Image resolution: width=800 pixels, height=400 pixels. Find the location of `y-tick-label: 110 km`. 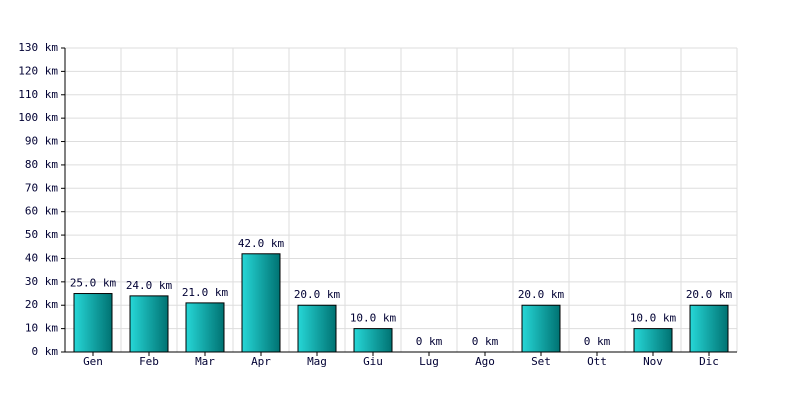

y-tick-label: 110 km is located at coordinates (38, 94).